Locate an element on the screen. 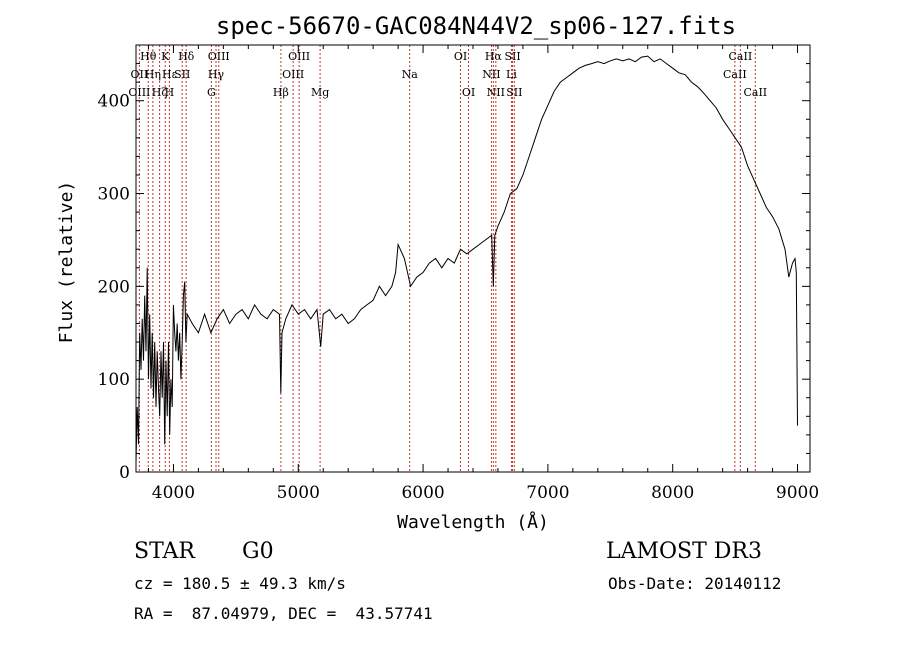  survey-name: LAMOST DR3 is located at coordinates (684, 551).